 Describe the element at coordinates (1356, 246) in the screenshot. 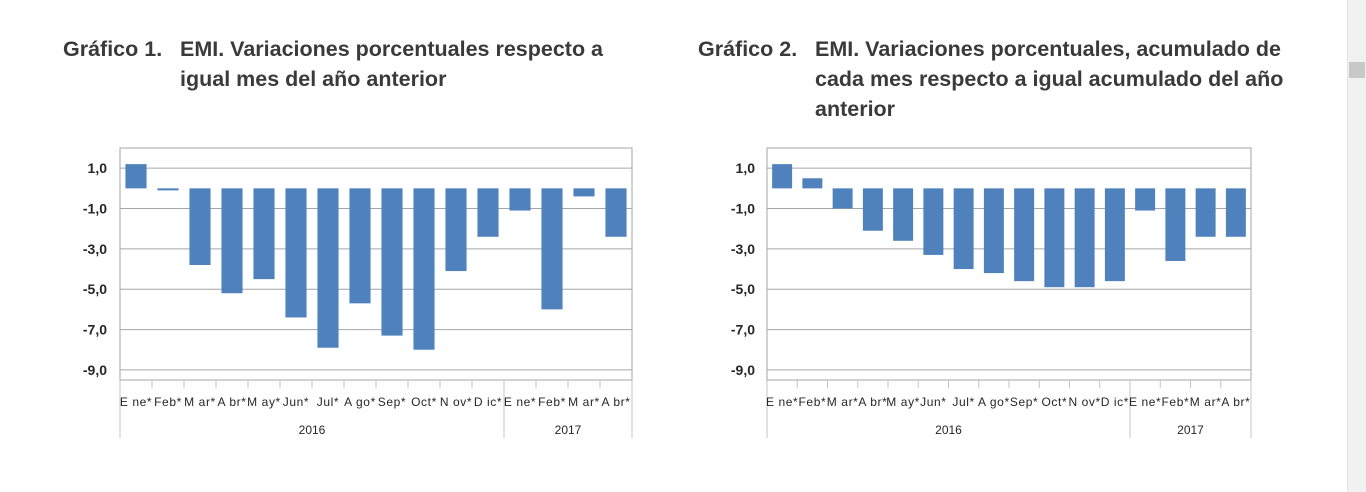

I see `vertical-scrollbar` at that location.